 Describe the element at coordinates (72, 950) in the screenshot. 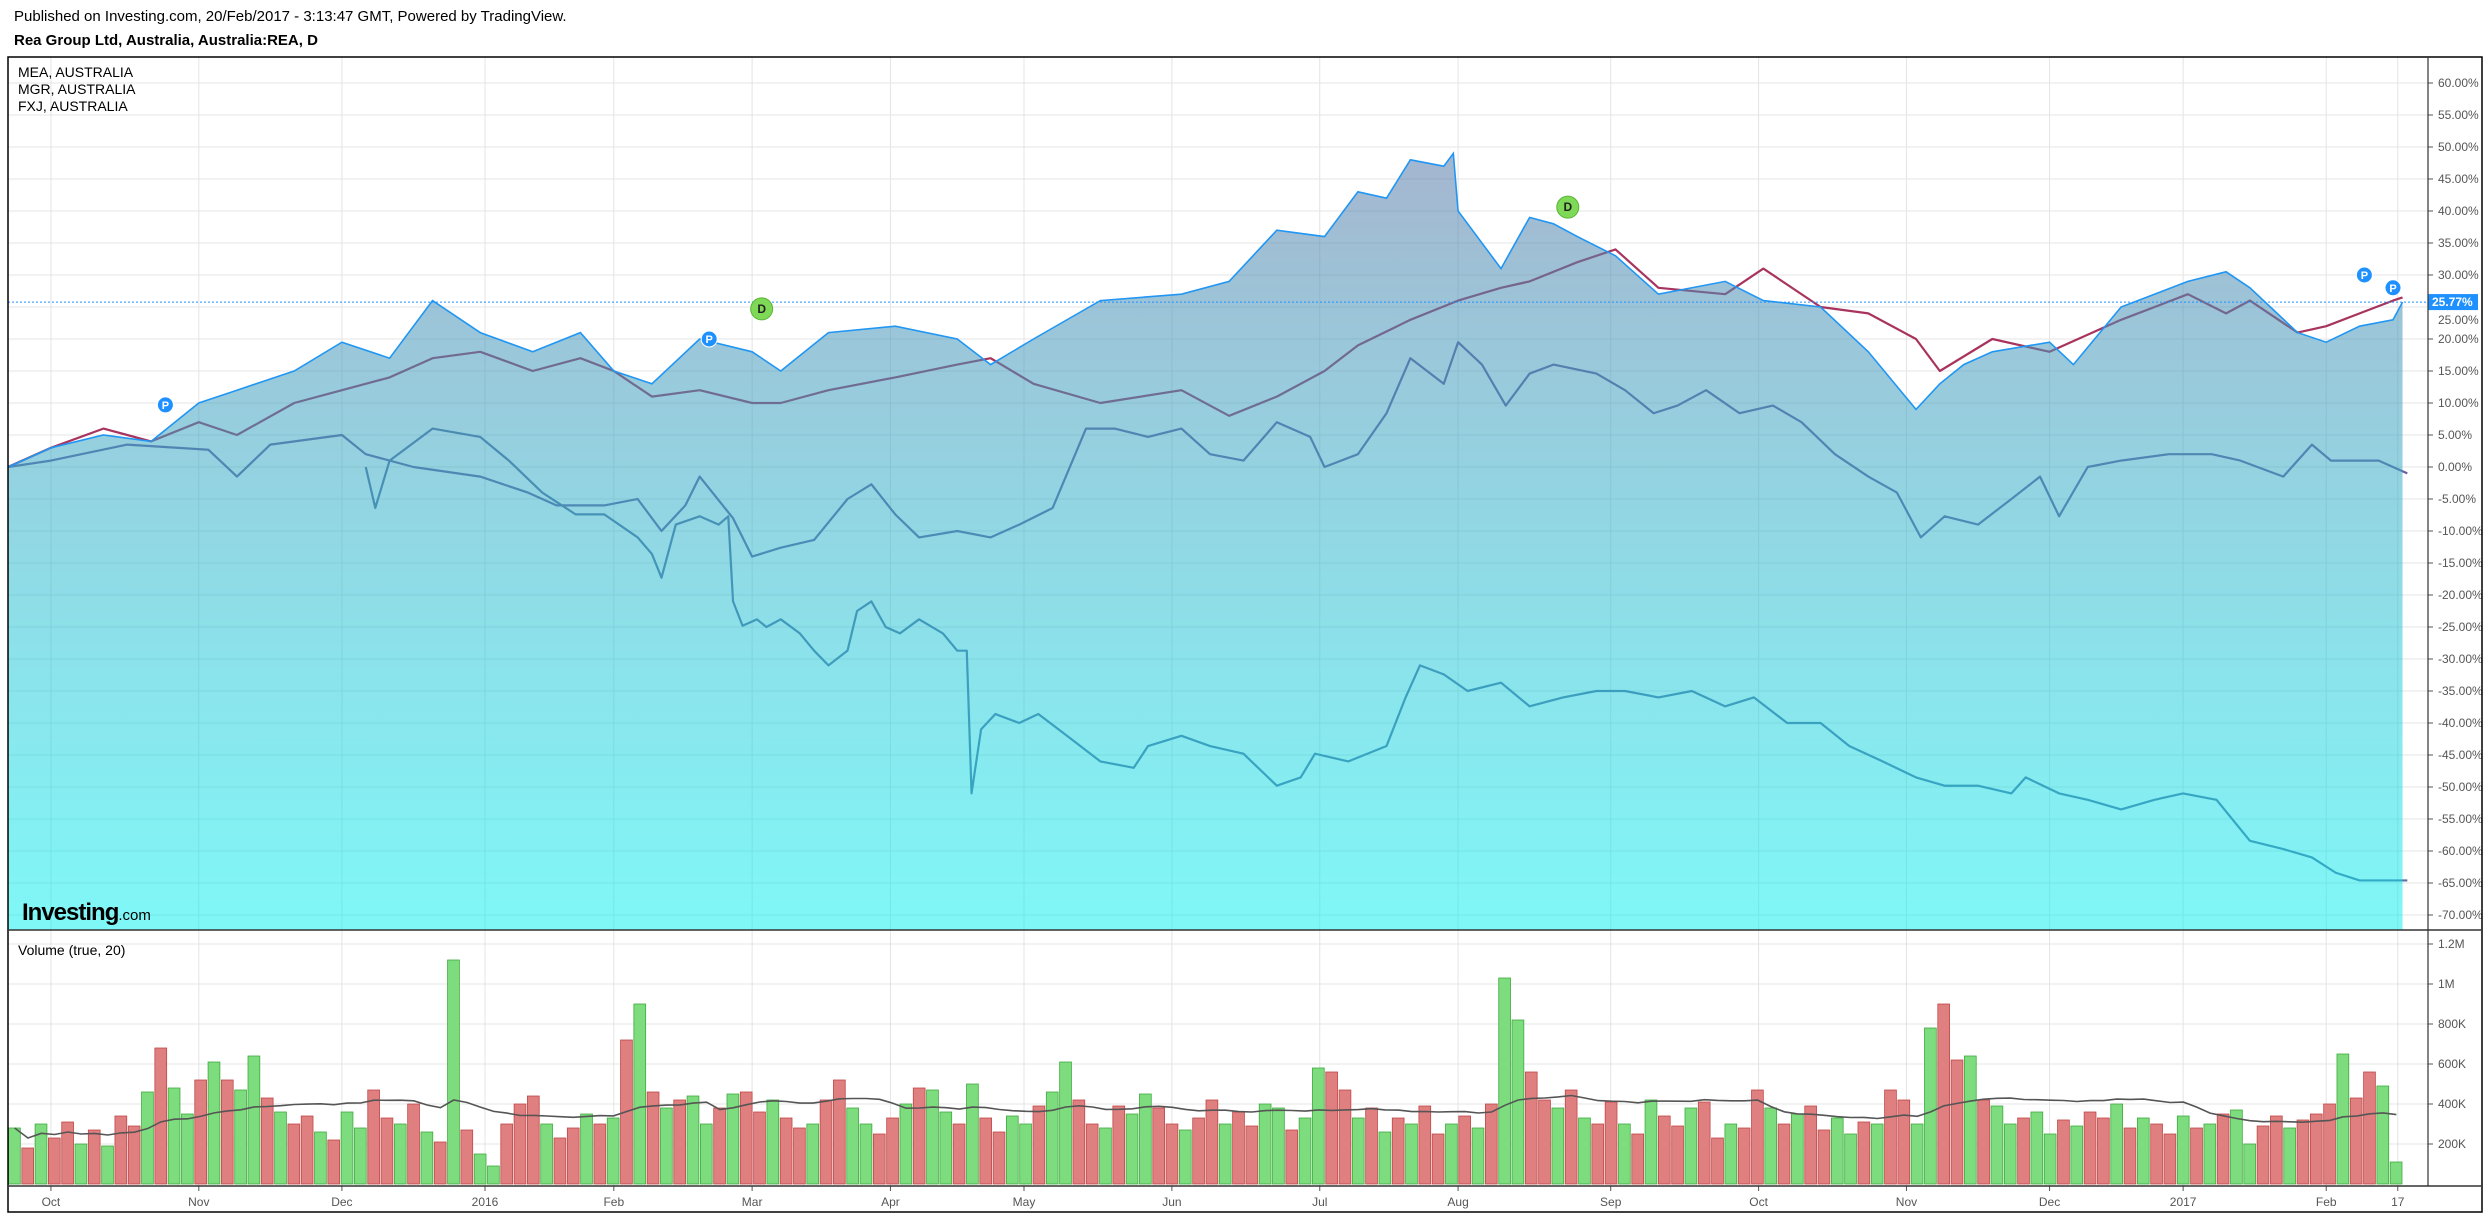

I see `volume-indicator-label: Volume (true, 20)` at that location.